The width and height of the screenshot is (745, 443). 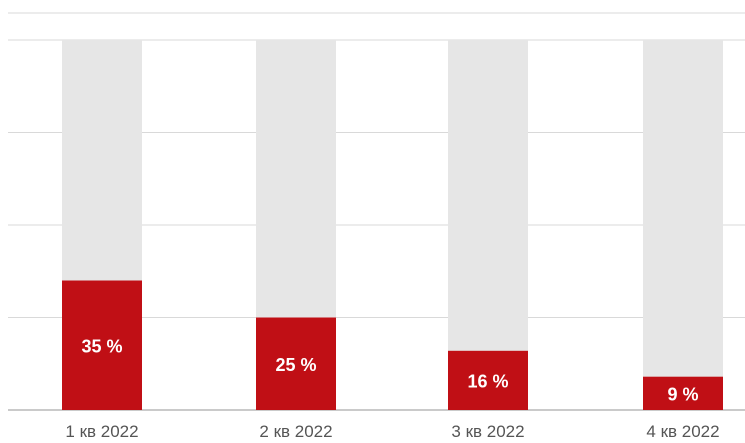 I want to click on tick-label-1: 1 кв 2022, so click(x=101, y=431).